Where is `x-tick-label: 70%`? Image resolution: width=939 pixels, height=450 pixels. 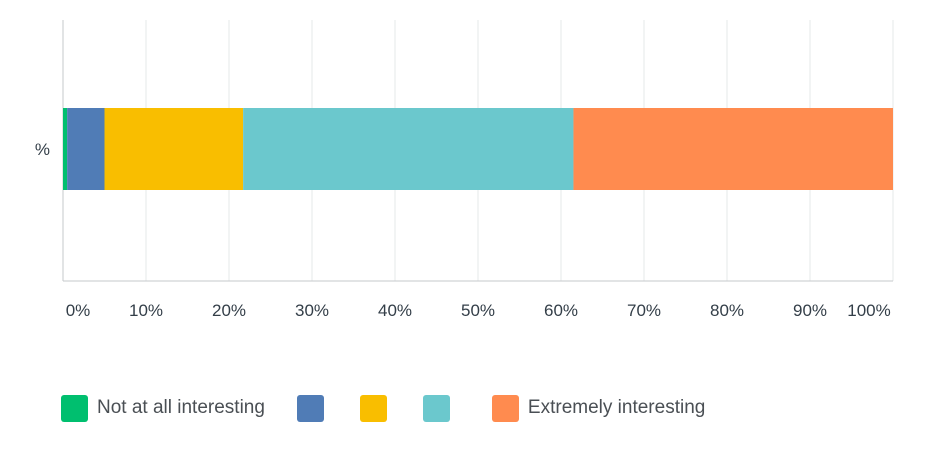
x-tick-label: 70% is located at coordinates (644, 310).